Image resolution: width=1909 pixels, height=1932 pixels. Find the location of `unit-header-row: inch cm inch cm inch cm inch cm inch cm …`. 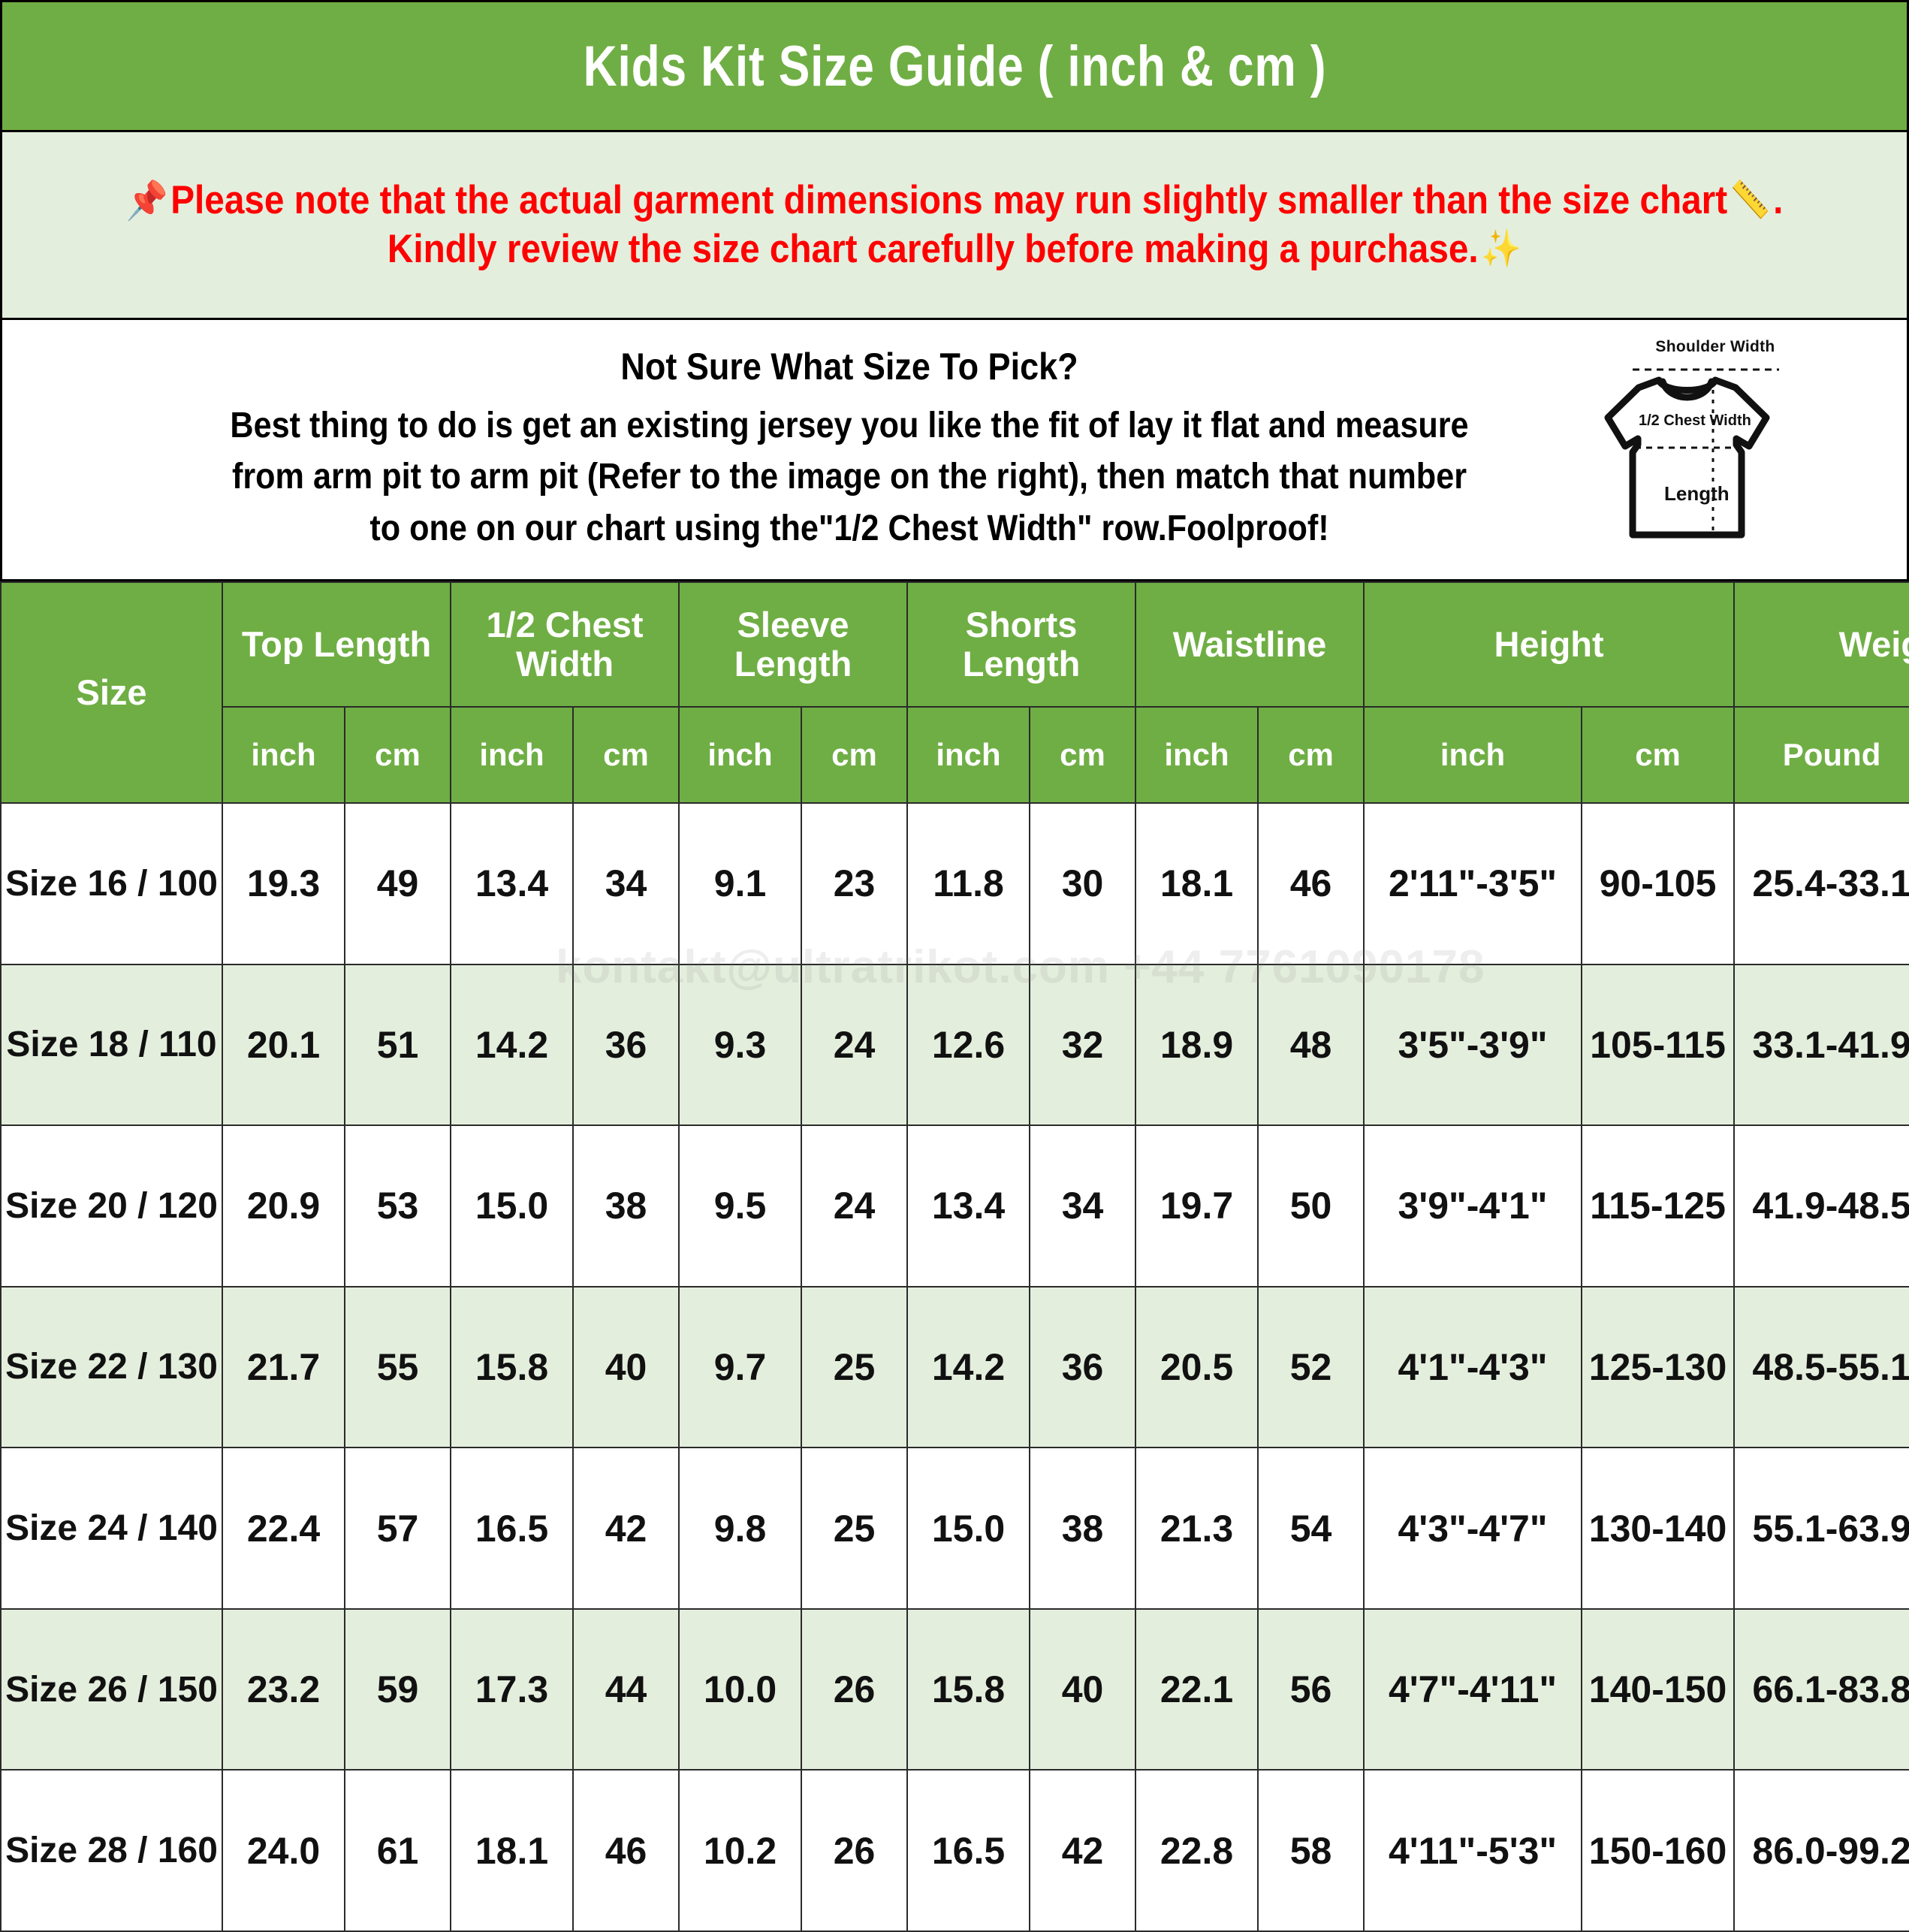

unit-header-row: inch cm inch cm inch cm inch cm inch cm … is located at coordinates (955, 755).